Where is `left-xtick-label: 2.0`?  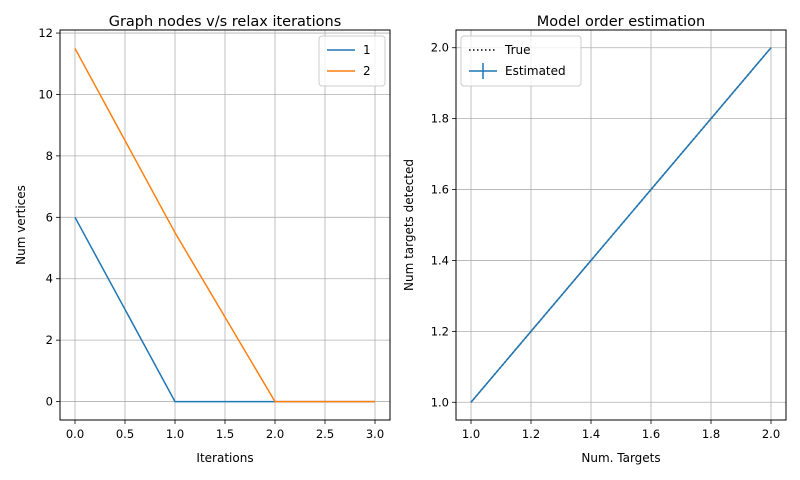 left-xtick-label: 2.0 is located at coordinates (275, 434).